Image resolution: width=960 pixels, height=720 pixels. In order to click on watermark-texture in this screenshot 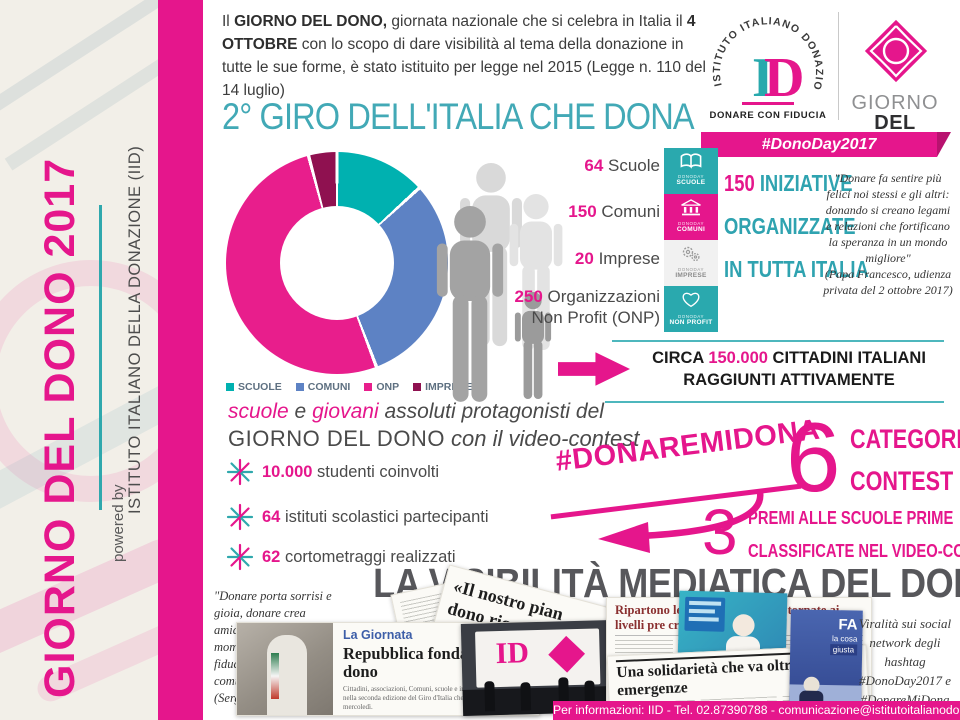, I will do `click(79, 58)`.